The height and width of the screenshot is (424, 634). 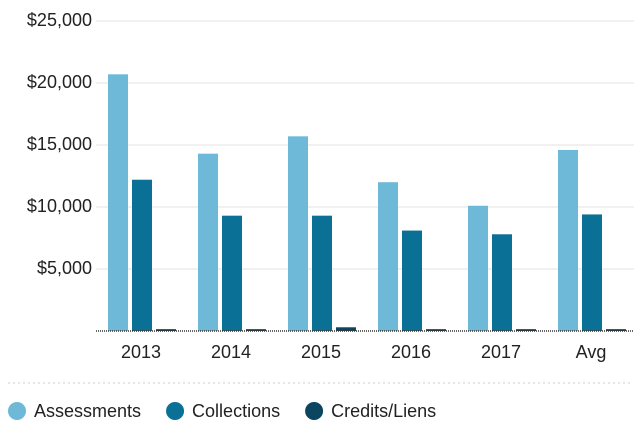 I want to click on legend-label: Collections, so click(x=236, y=411).